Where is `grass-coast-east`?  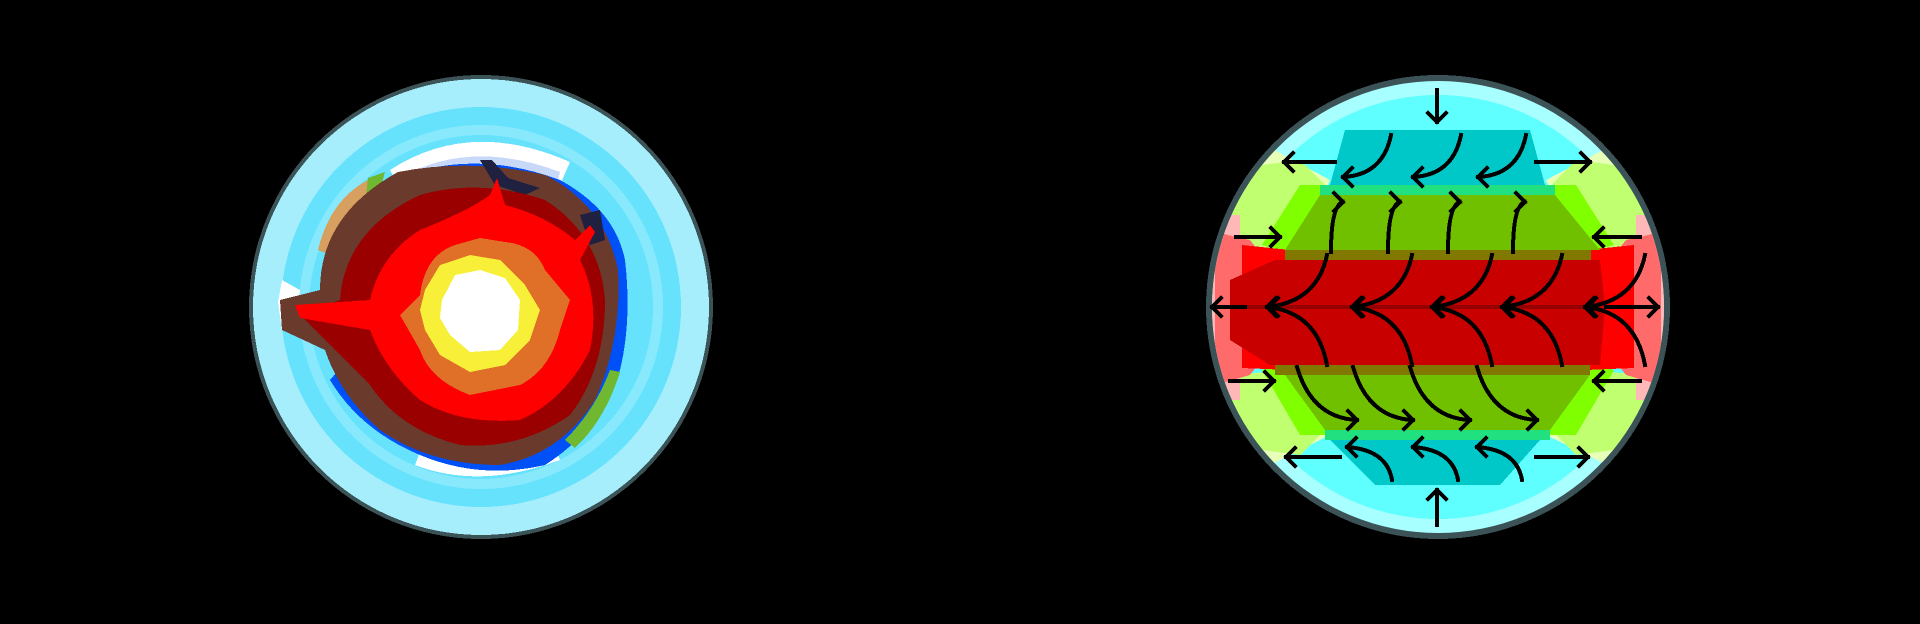 grass-coast-east is located at coordinates (592, 409).